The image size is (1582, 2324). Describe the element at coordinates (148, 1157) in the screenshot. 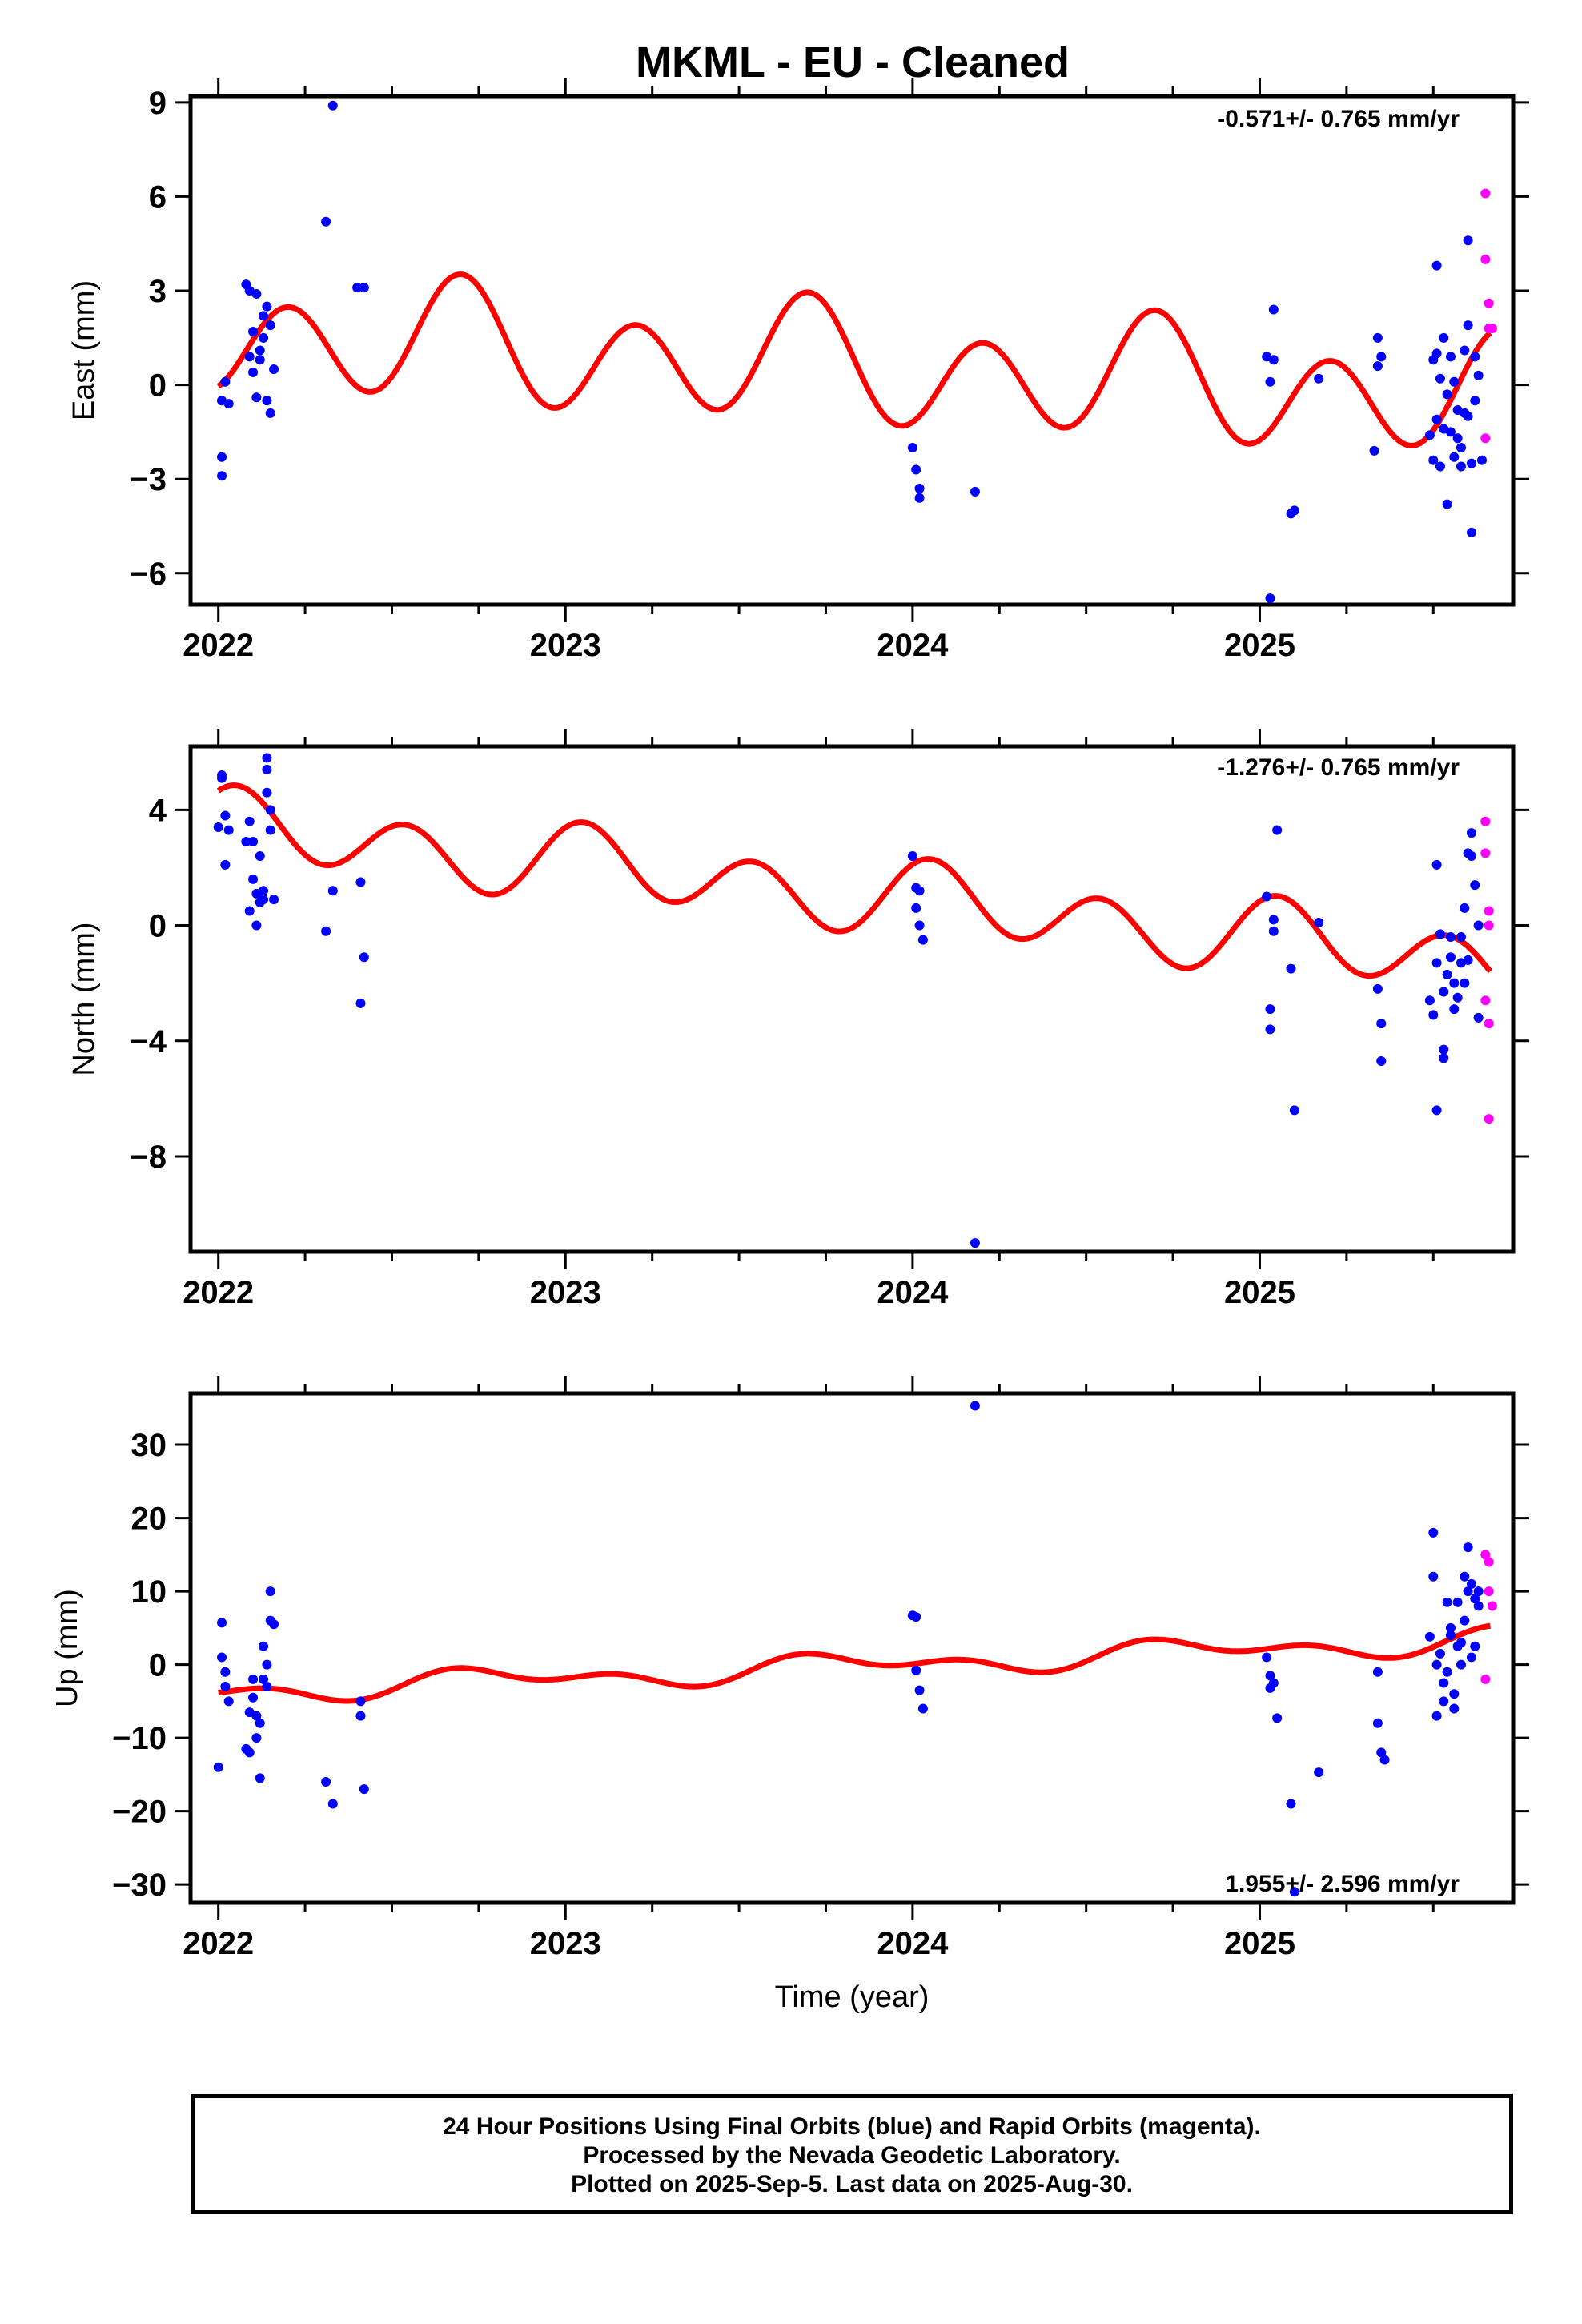

I see `north-y-tick-label: −8` at that location.